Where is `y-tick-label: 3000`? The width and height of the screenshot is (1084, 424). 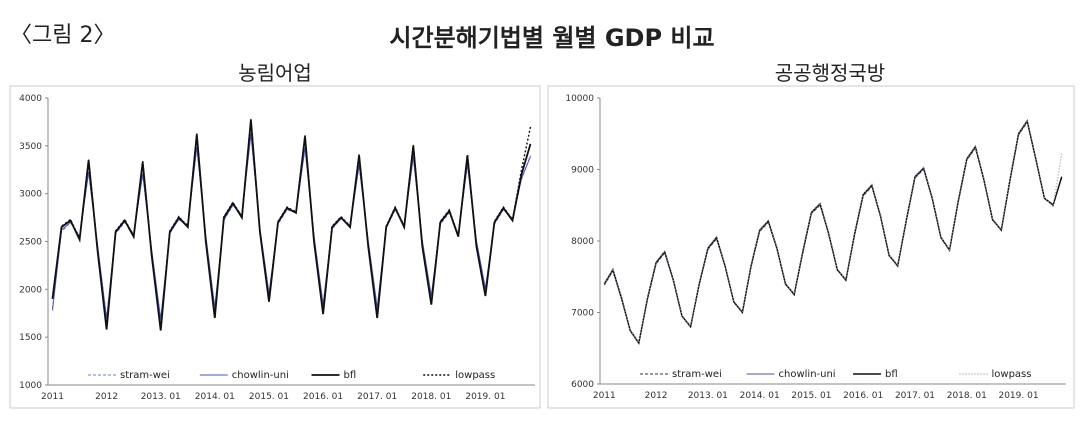
y-tick-label: 3000 is located at coordinates (30, 195).